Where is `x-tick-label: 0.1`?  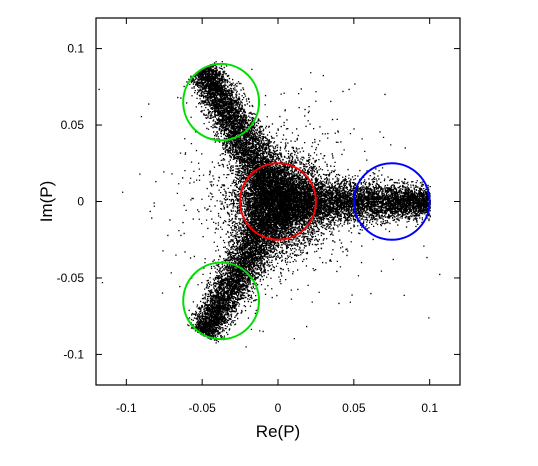 x-tick-label: 0.1 is located at coordinates (429, 408).